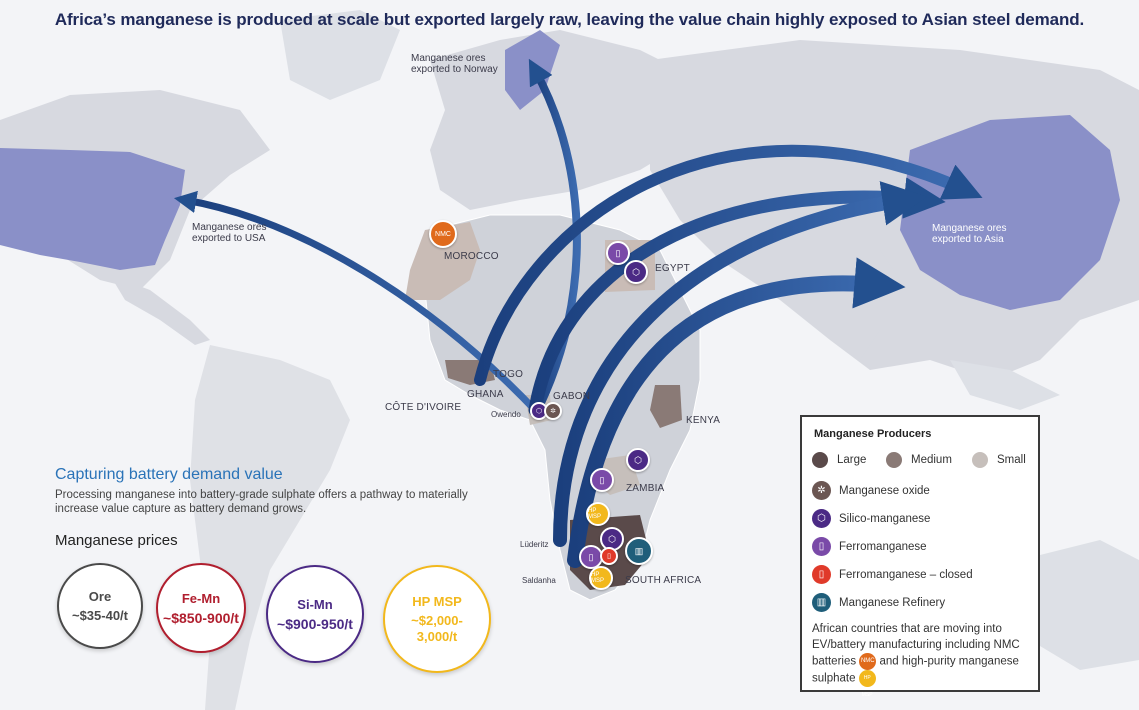 The height and width of the screenshot is (710, 1139). What do you see at coordinates (639, 551) in the screenshot?
I see `sa-refinery-pin: ▥` at bounding box center [639, 551].